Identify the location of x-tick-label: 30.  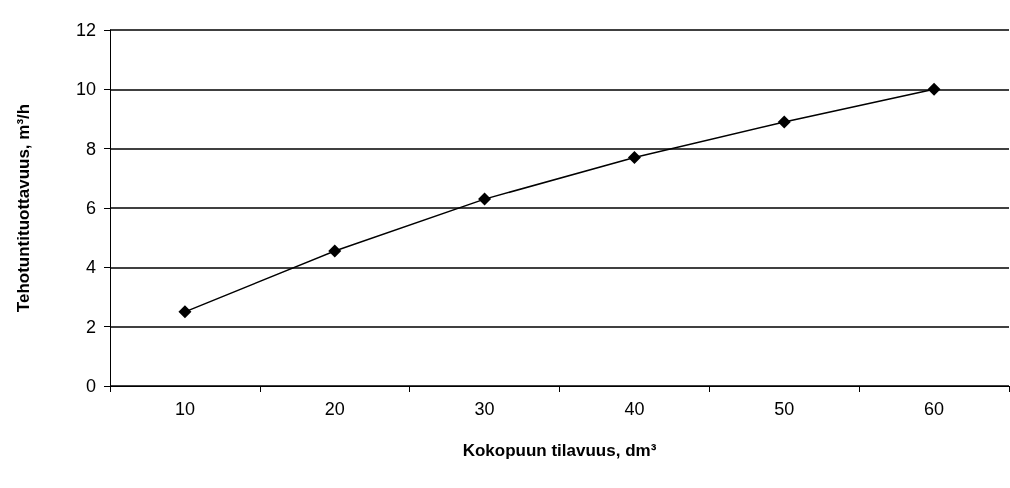
(484, 409).